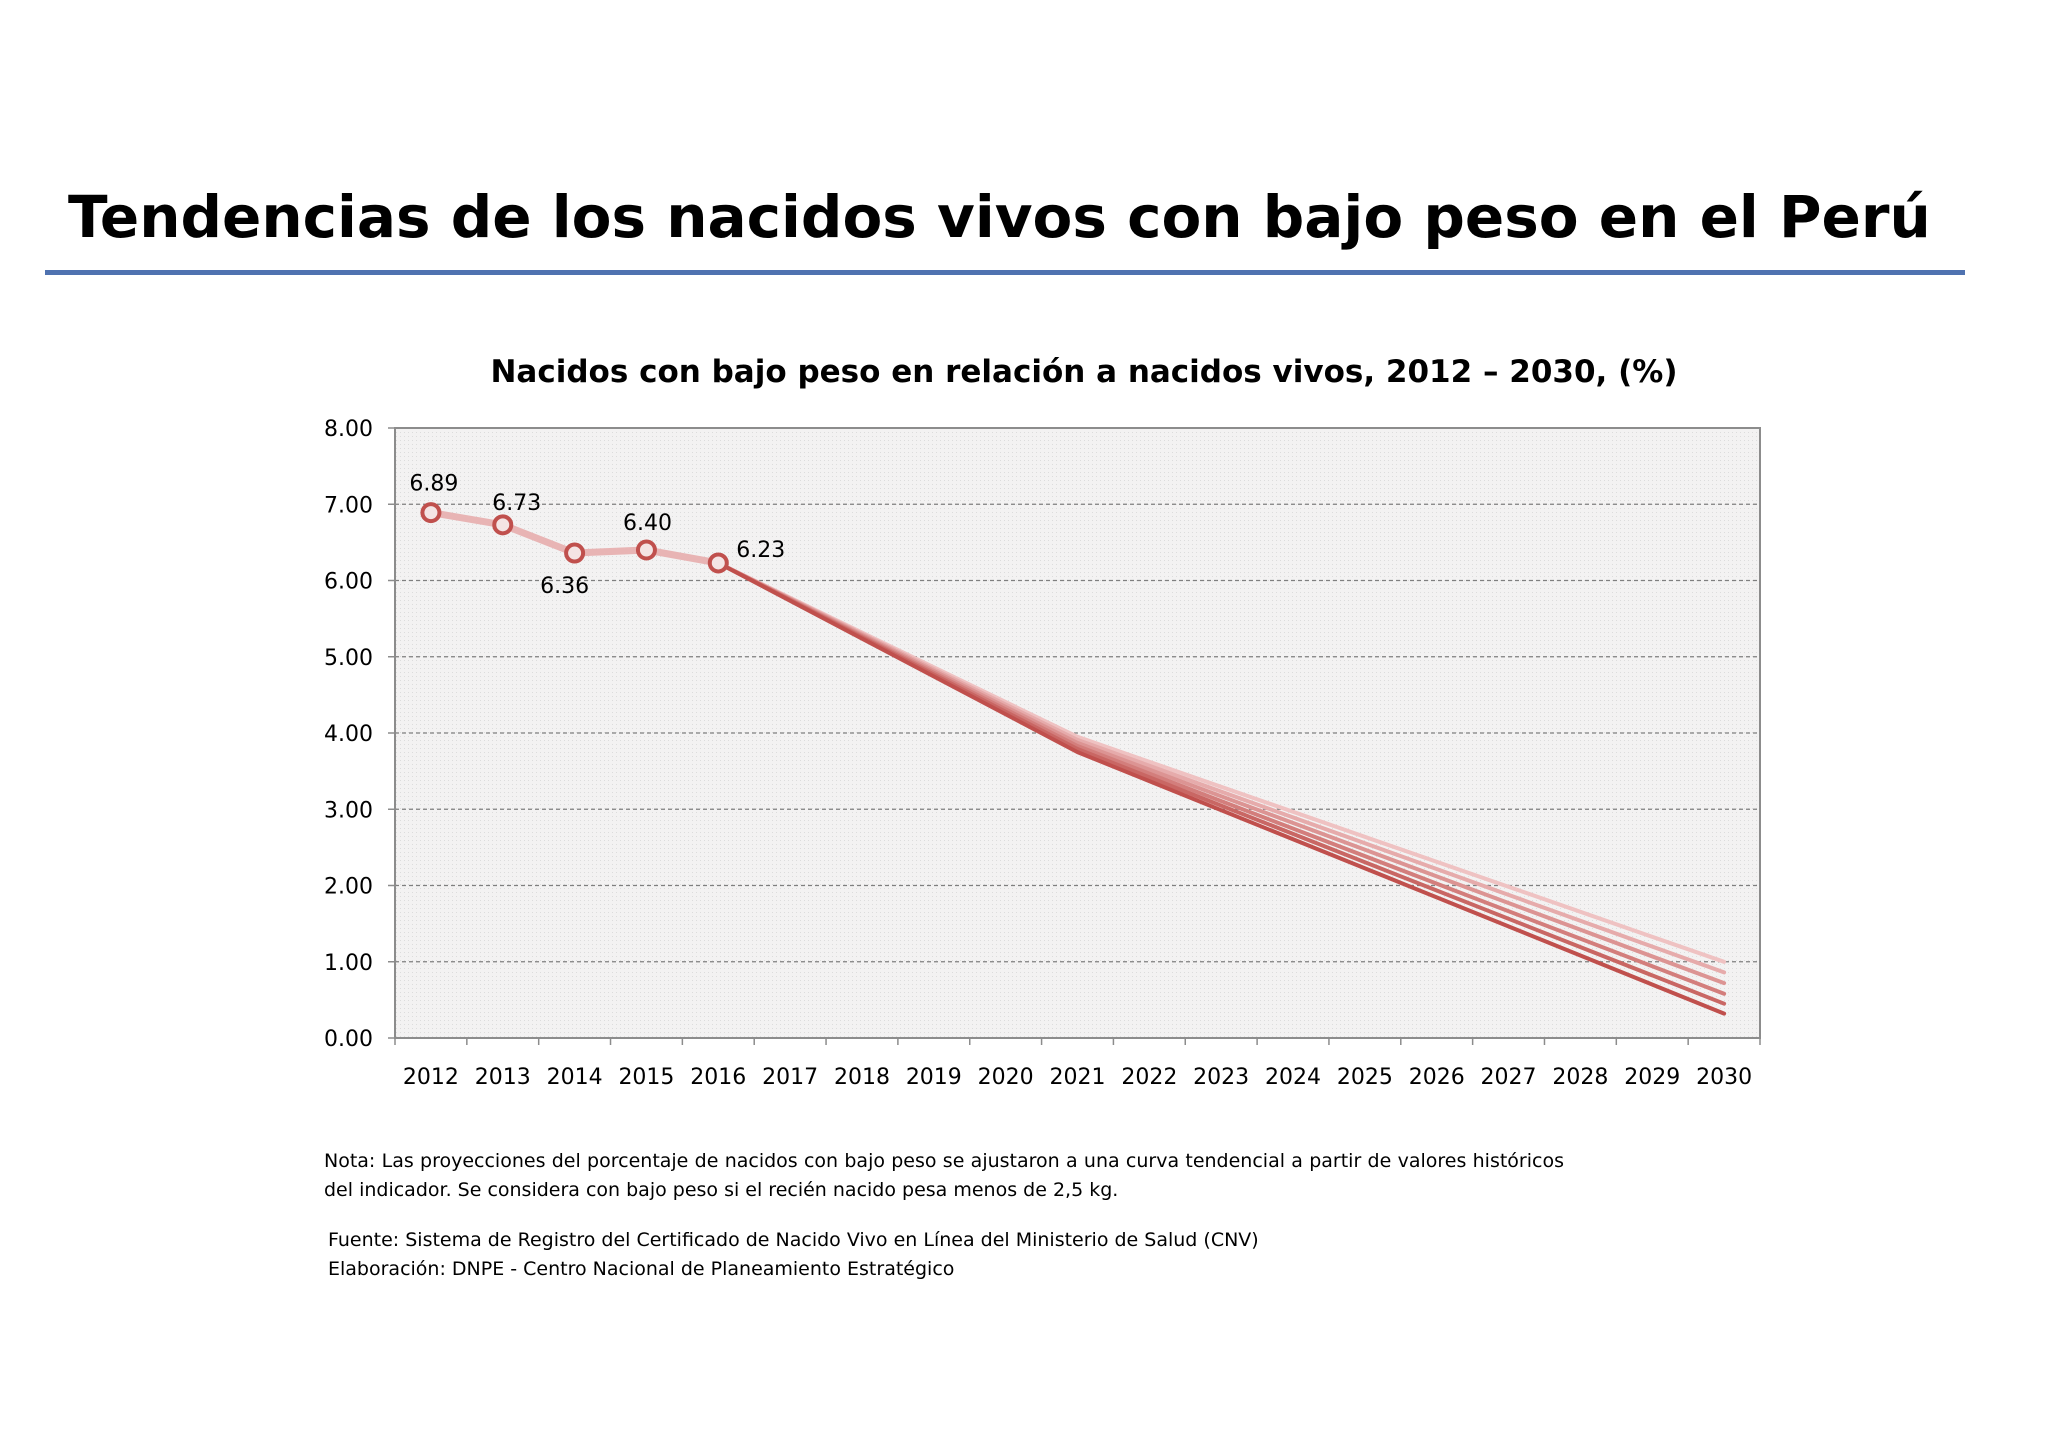 Image resolution: width=2048 pixels, height=1447 pixels. What do you see at coordinates (862, 1077) in the screenshot?
I see `x-tick-label: 2018` at bounding box center [862, 1077].